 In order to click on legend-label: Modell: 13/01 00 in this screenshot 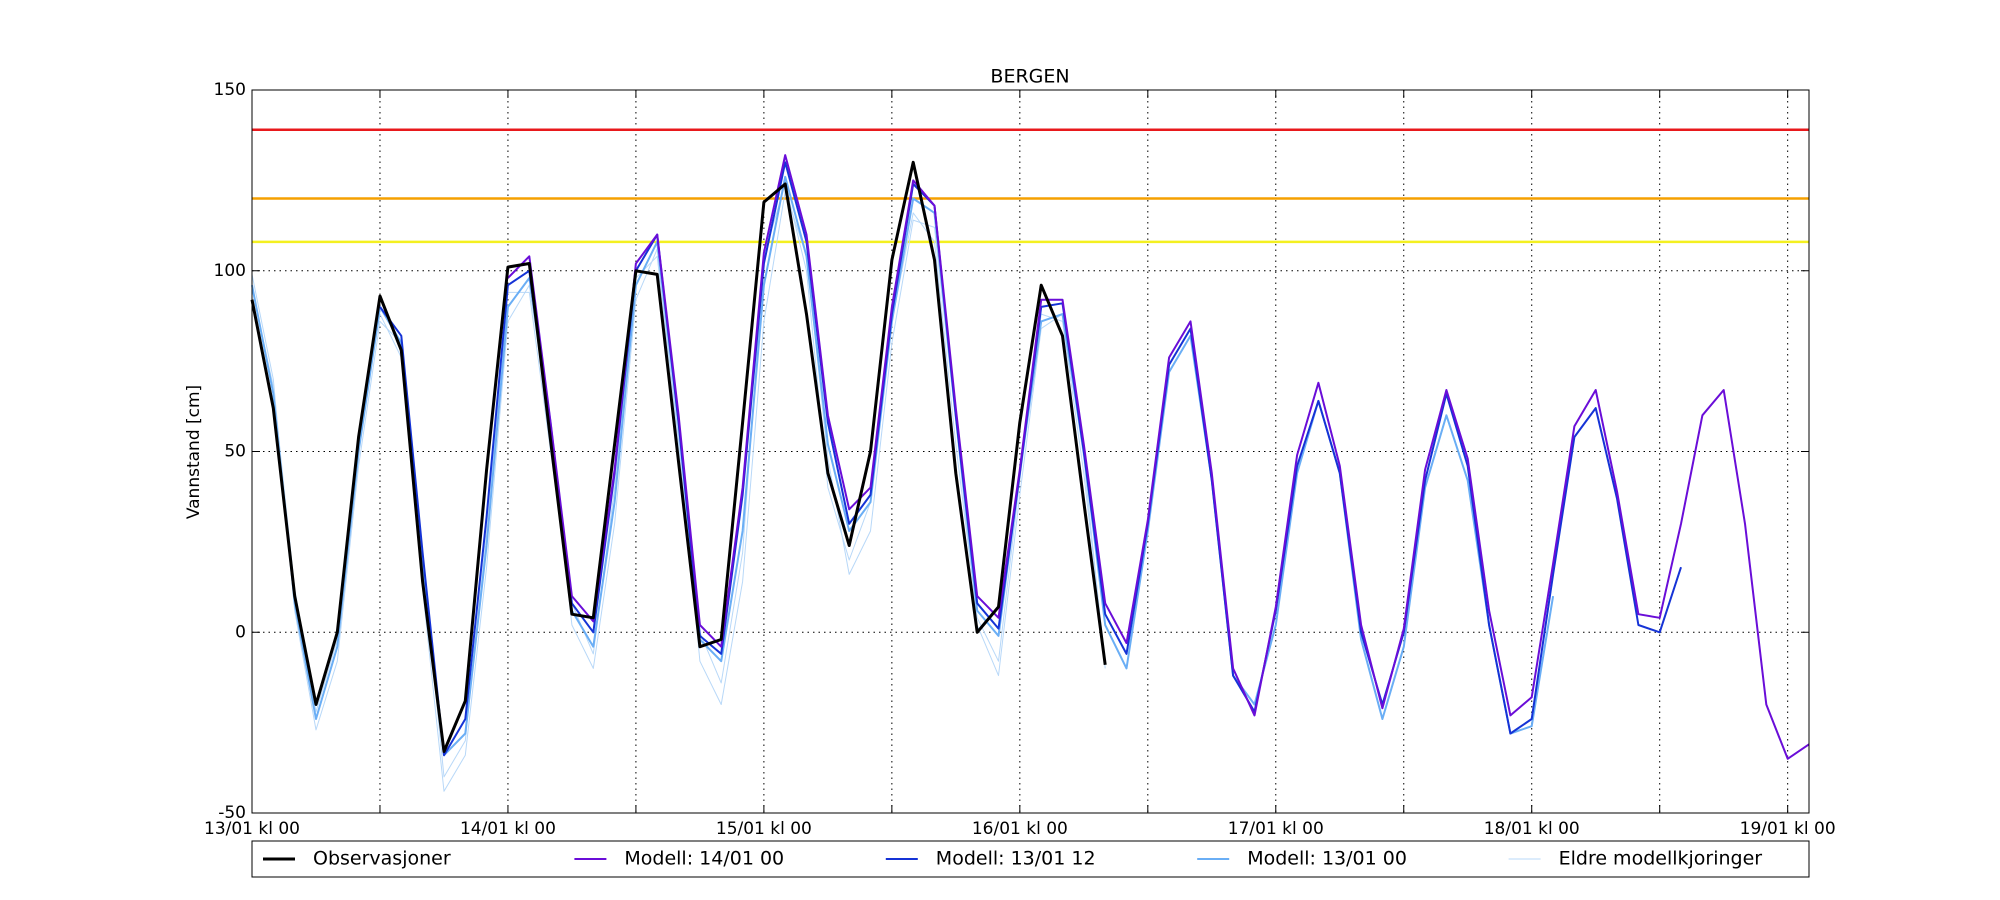, I will do `click(1327, 859)`.